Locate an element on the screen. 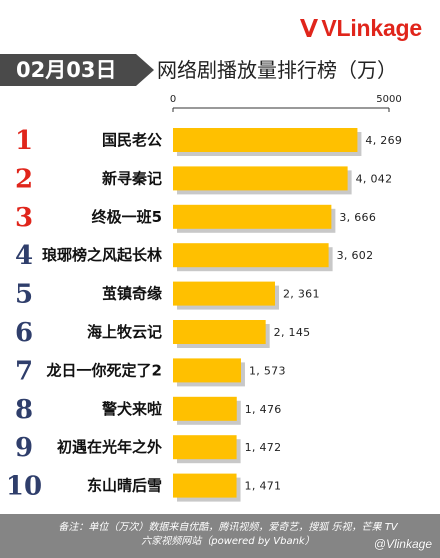 This screenshot has width=440, height=558. data-label: 1, 471 is located at coordinates (263, 486).